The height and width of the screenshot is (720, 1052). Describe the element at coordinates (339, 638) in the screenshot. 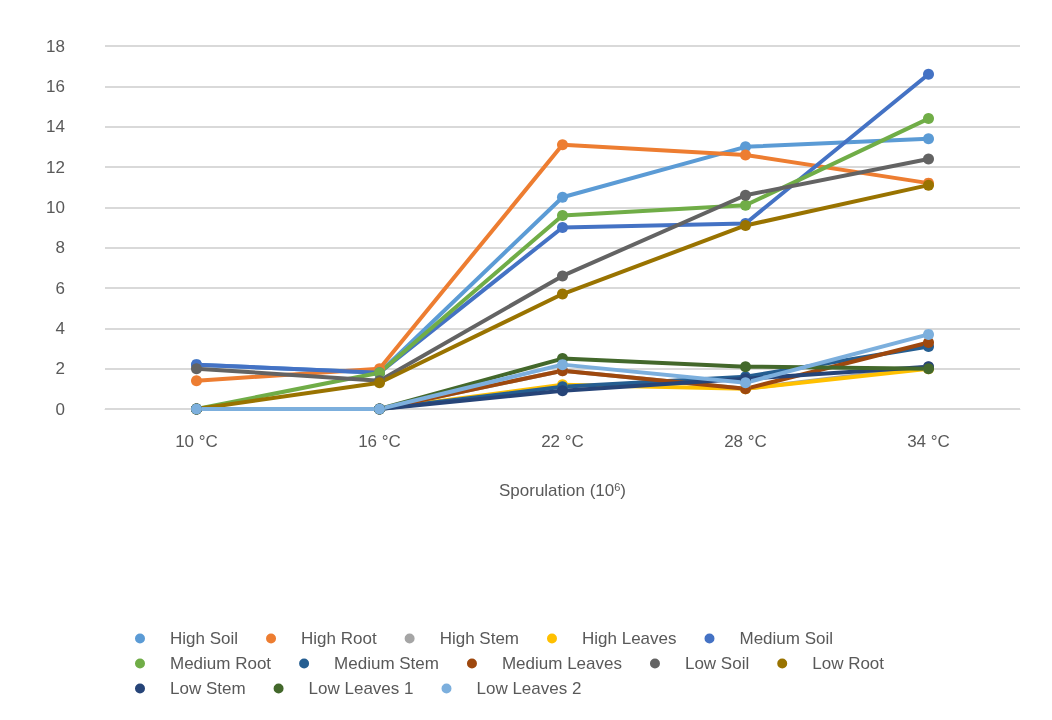

I see `legend-label: High Root` at that location.